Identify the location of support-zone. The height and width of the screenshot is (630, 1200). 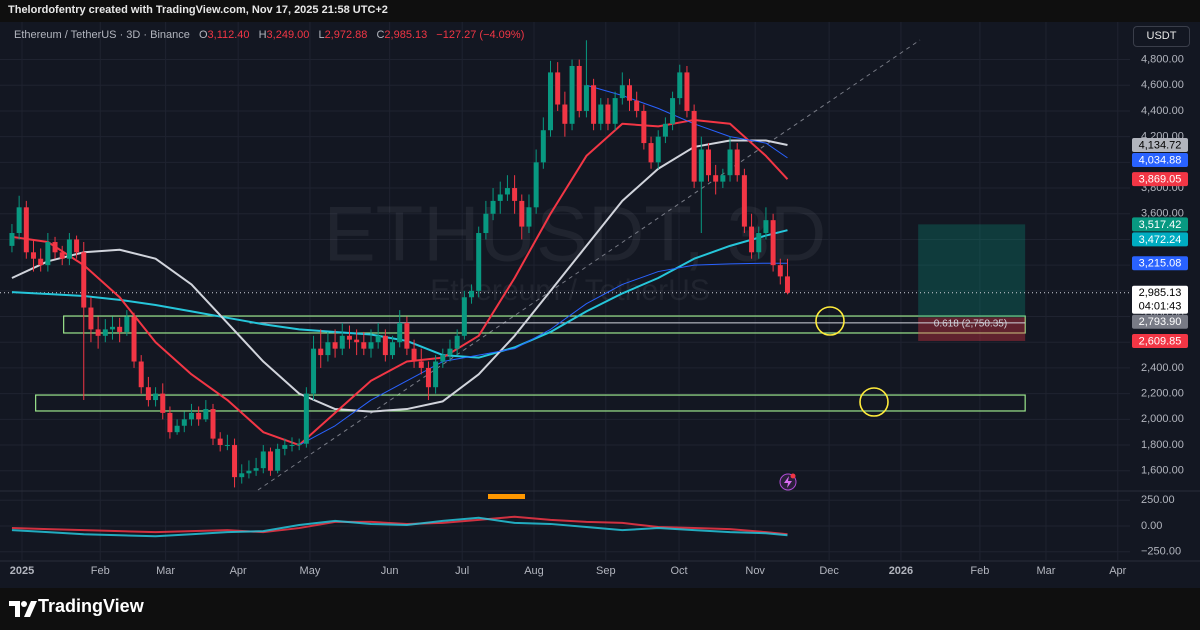
(530, 403).